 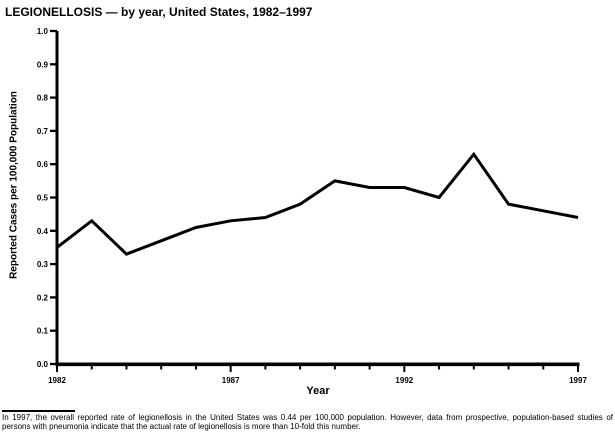 I want to click on footnote-rule, so click(x=38, y=411).